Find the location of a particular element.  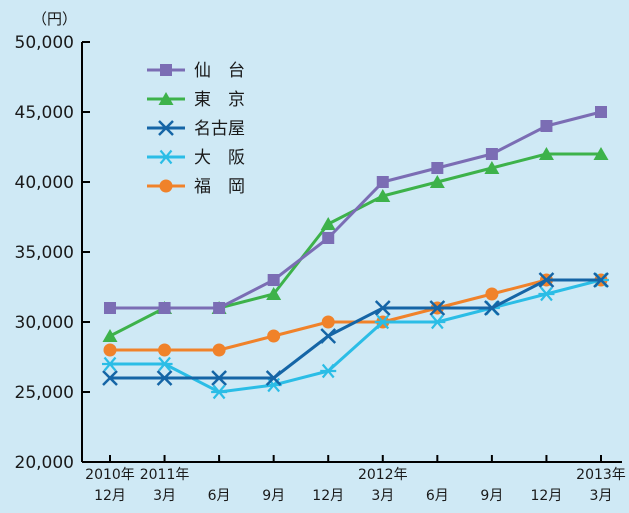

y-tick-label: 35,000 is located at coordinates (44, 253).